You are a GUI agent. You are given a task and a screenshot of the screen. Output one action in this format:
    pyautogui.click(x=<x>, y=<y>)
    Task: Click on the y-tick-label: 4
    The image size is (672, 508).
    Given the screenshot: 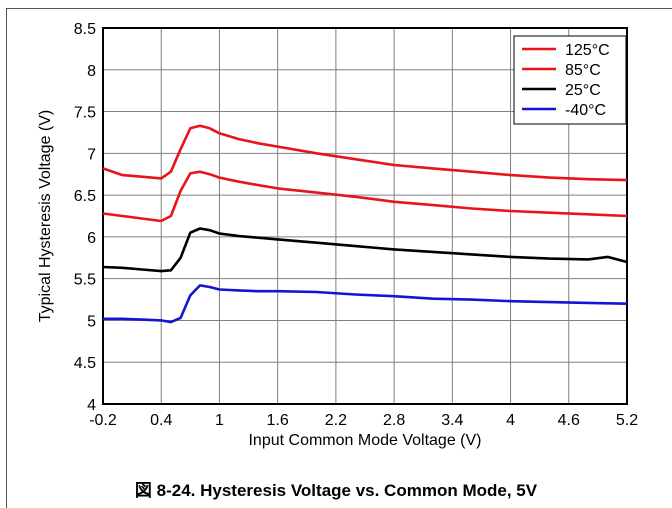 What is the action you would take?
    pyautogui.click(x=91, y=405)
    